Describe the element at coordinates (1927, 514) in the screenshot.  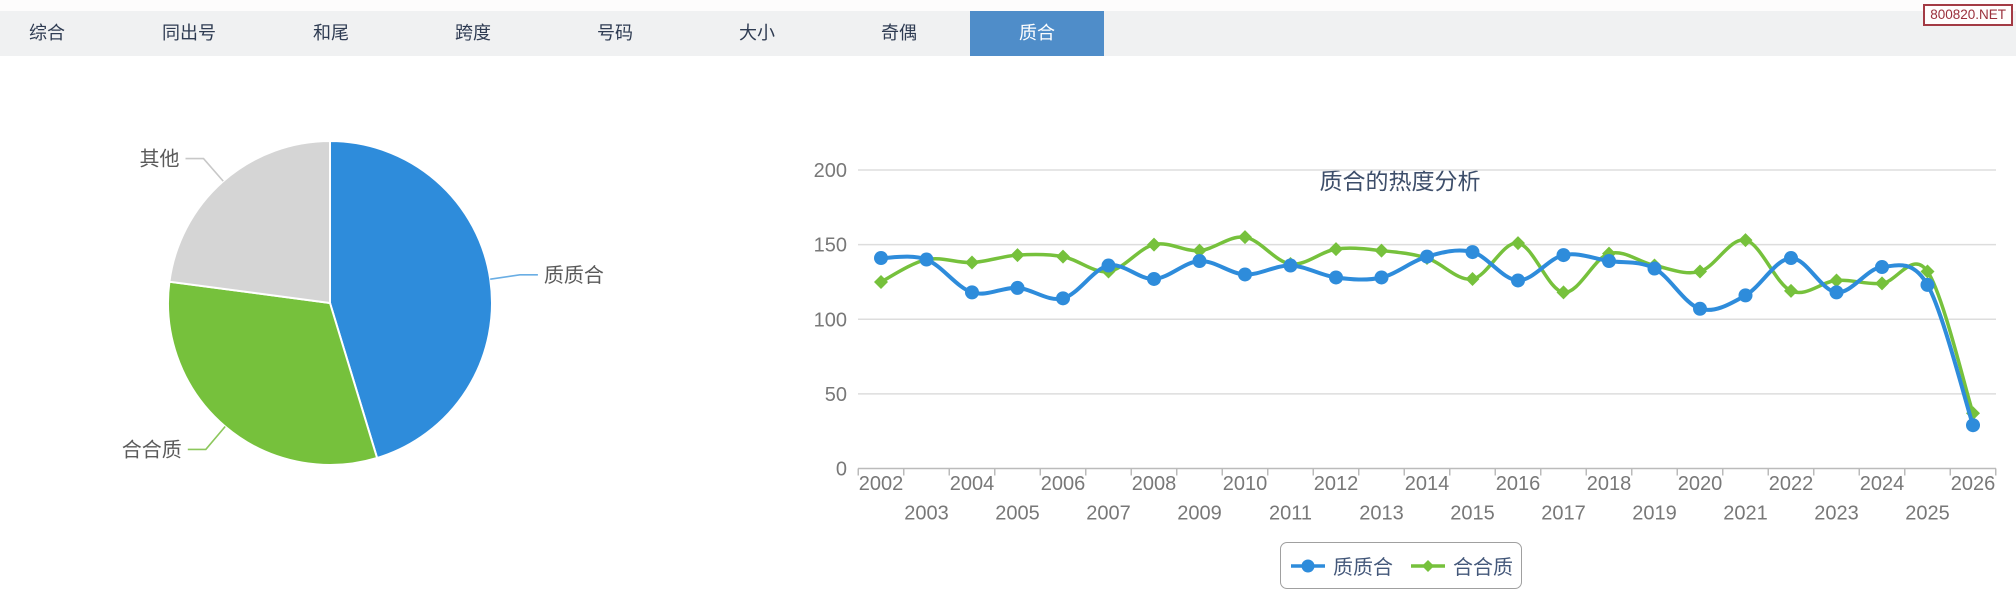
I see `x-axis-label-2025: 2025` at that location.